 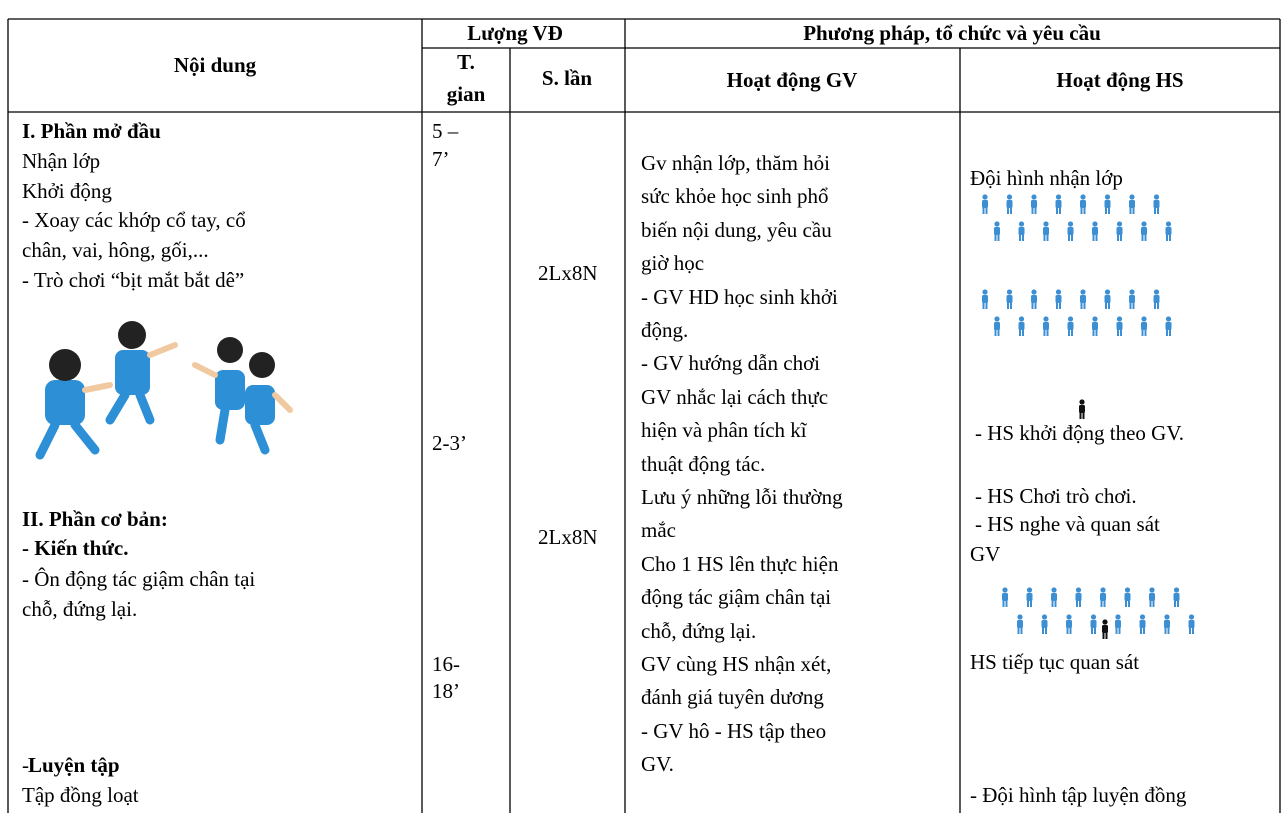 What do you see at coordinates (724, 430) in the screenshot?
I see `teacher-line: hiện và phân tích kĩ` at bounding box center [724, 430].